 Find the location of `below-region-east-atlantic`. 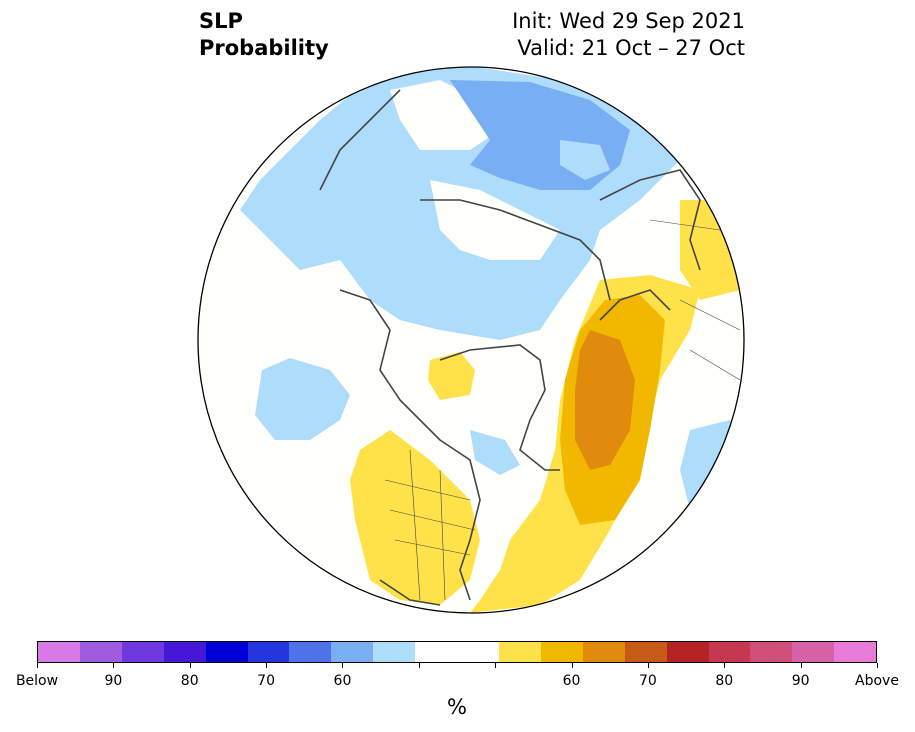

below-region-east-atlantic is located at coordinates (712, 465).